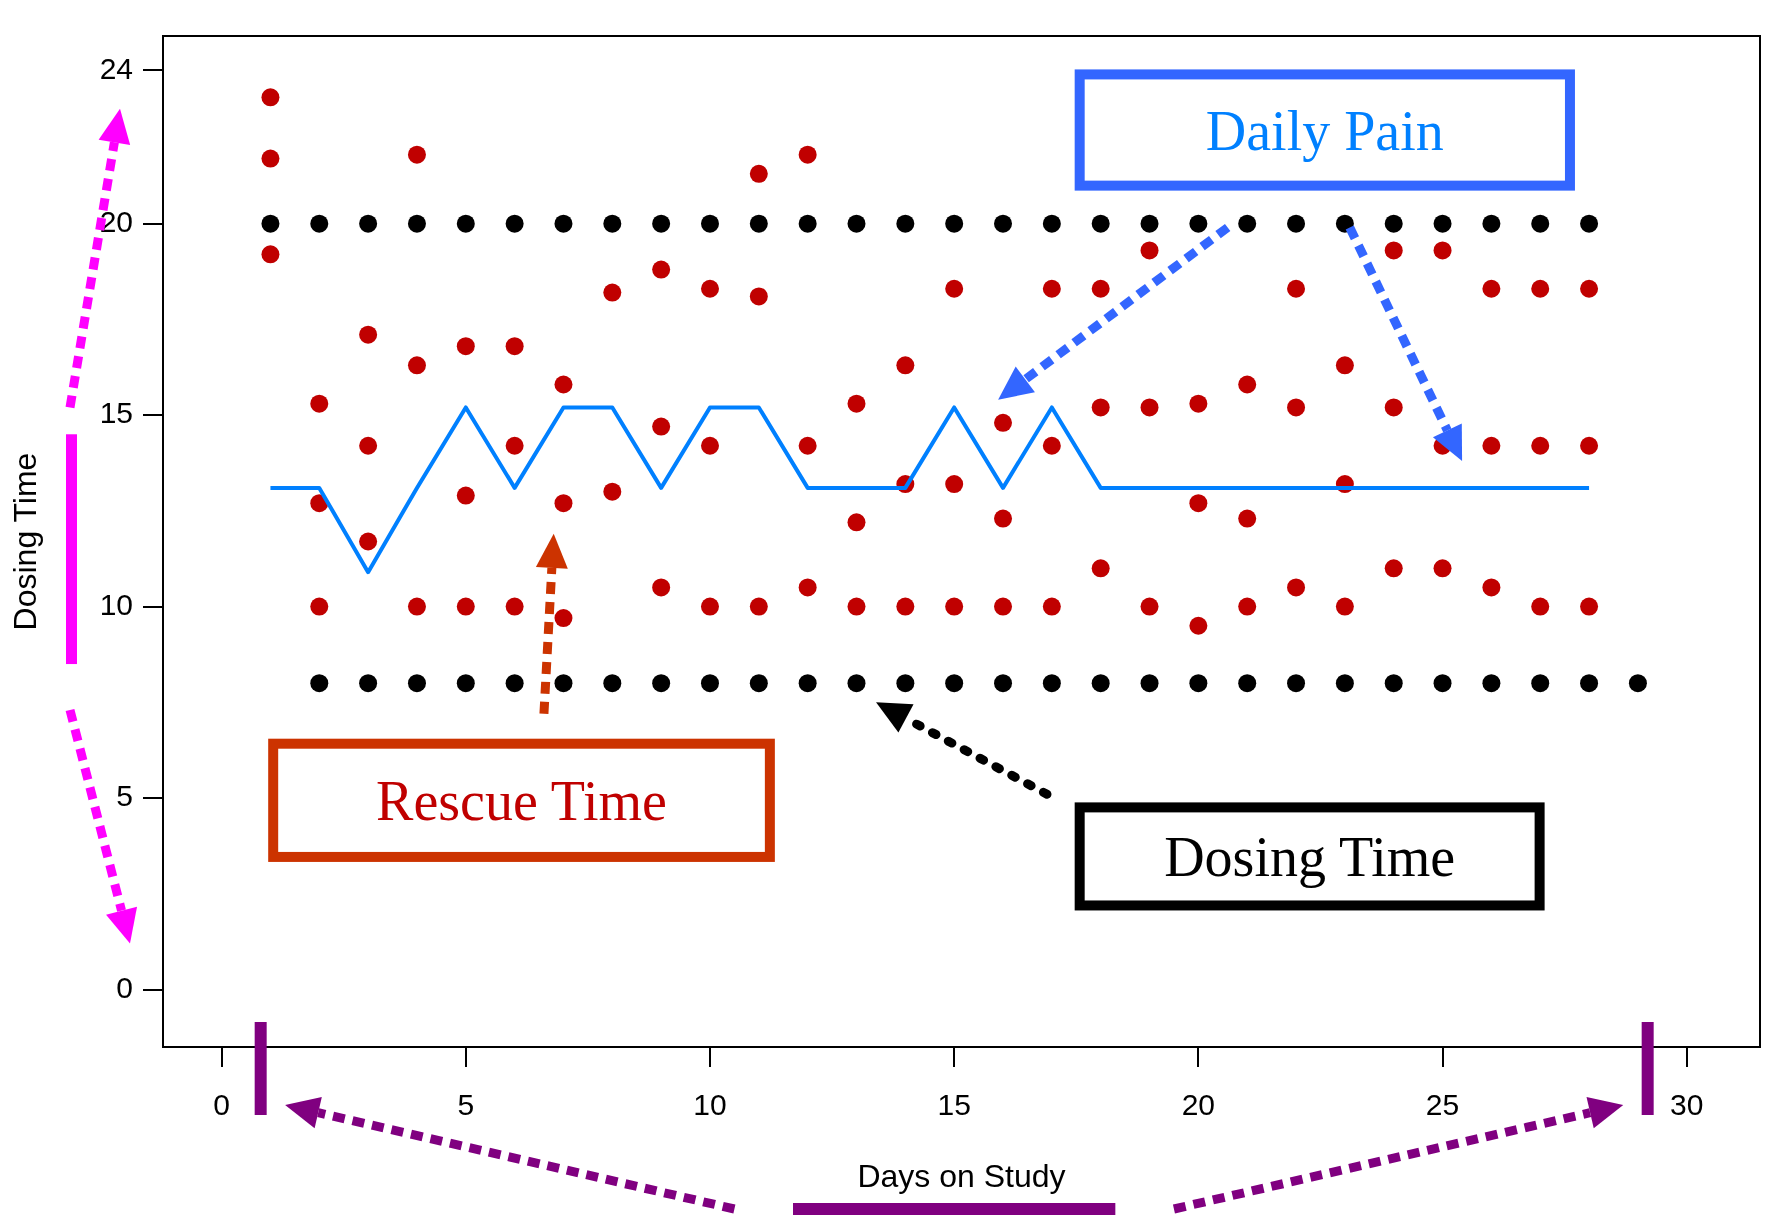 The height and width of the screenshot is (1225, 1777). What do you see at coordinates (124, 987) in the screenshot?
I see `y-tick-label: 0` at bounding box center [124, 987].